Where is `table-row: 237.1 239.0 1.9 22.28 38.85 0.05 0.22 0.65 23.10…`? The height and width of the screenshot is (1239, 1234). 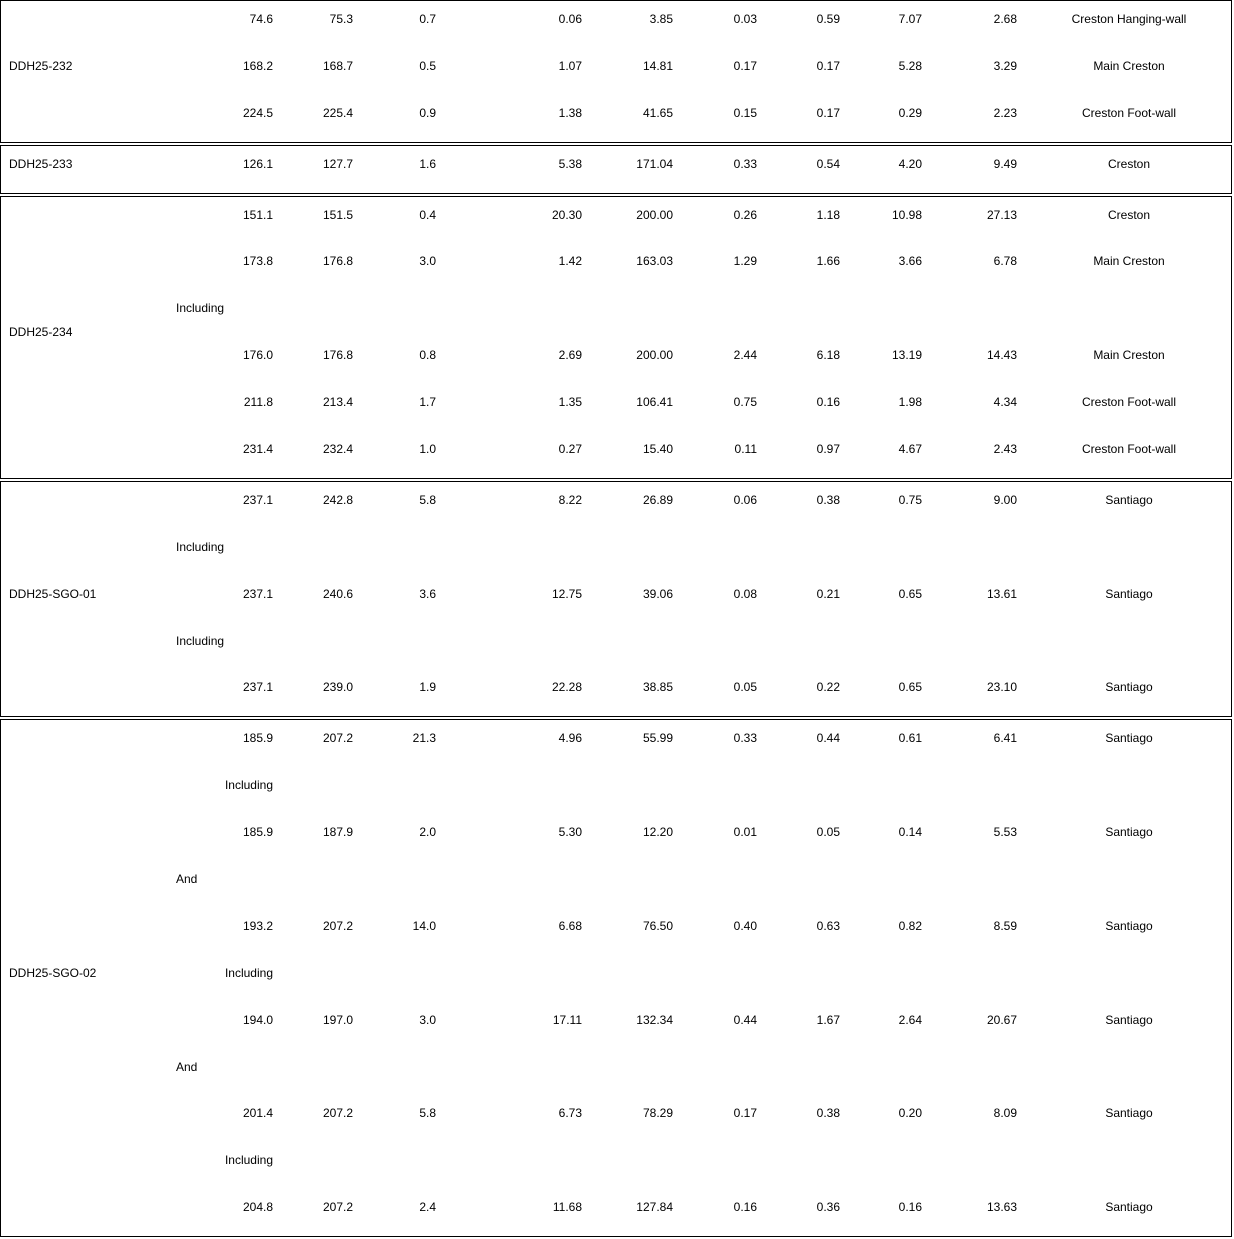 table-row: 237.1 239.0 1.9 22.28 38.85 0.05 0.22 0.65 23.10… is located at coordinates (616, 692).